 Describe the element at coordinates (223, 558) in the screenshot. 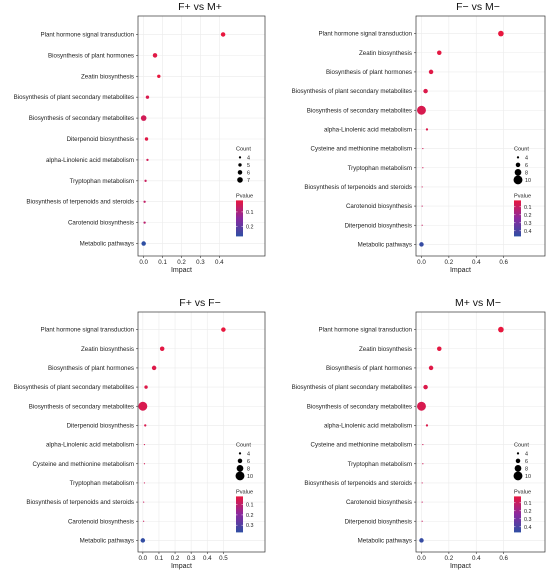

I see `x-tick-label: 0.5` at that location.